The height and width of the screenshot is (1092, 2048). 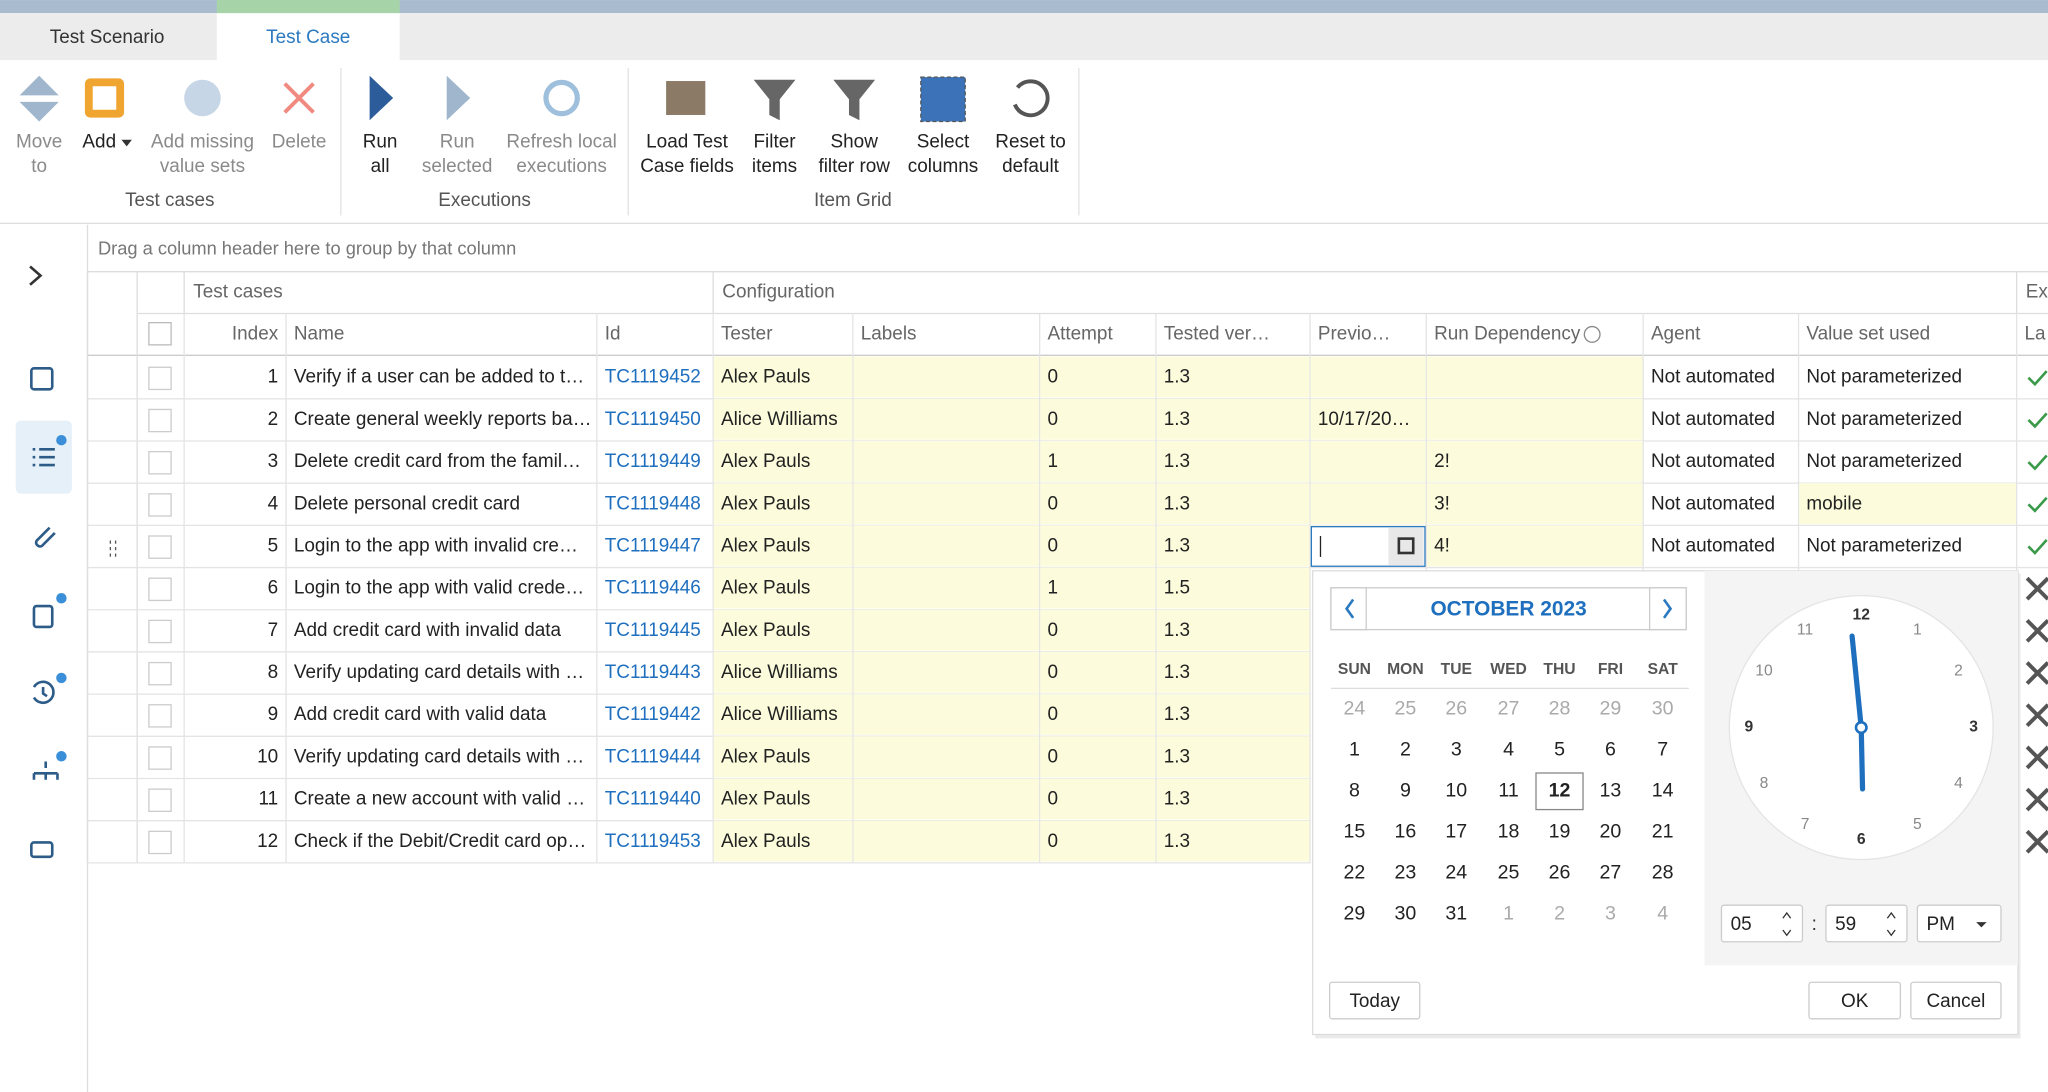 What do you see at coordinates (1559, 749) in the screenshot?
I see `day: 5` at bounding box center [1559, 749].